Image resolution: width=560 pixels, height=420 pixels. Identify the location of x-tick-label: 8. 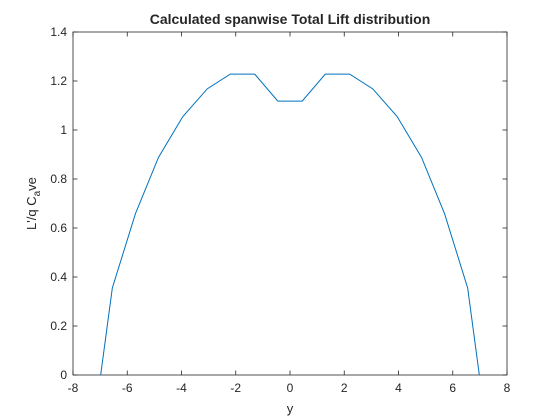
(507, 388).